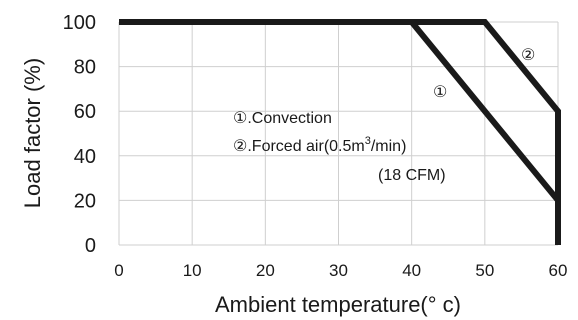 The width and height of the screenshot is (578, 320). What do you see at coordinates (338, 304) in the screenshot?
I see `x-axis-label: Ambient temperature(° c)` at bounding box center [338, 304].